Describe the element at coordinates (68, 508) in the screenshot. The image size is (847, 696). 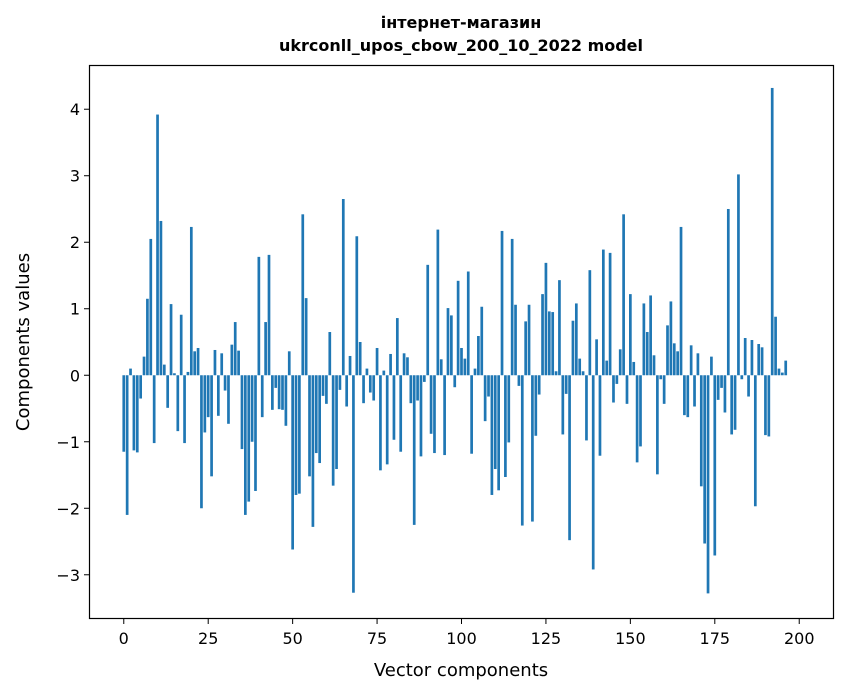
I see `y-tick-label: −2` at that location.